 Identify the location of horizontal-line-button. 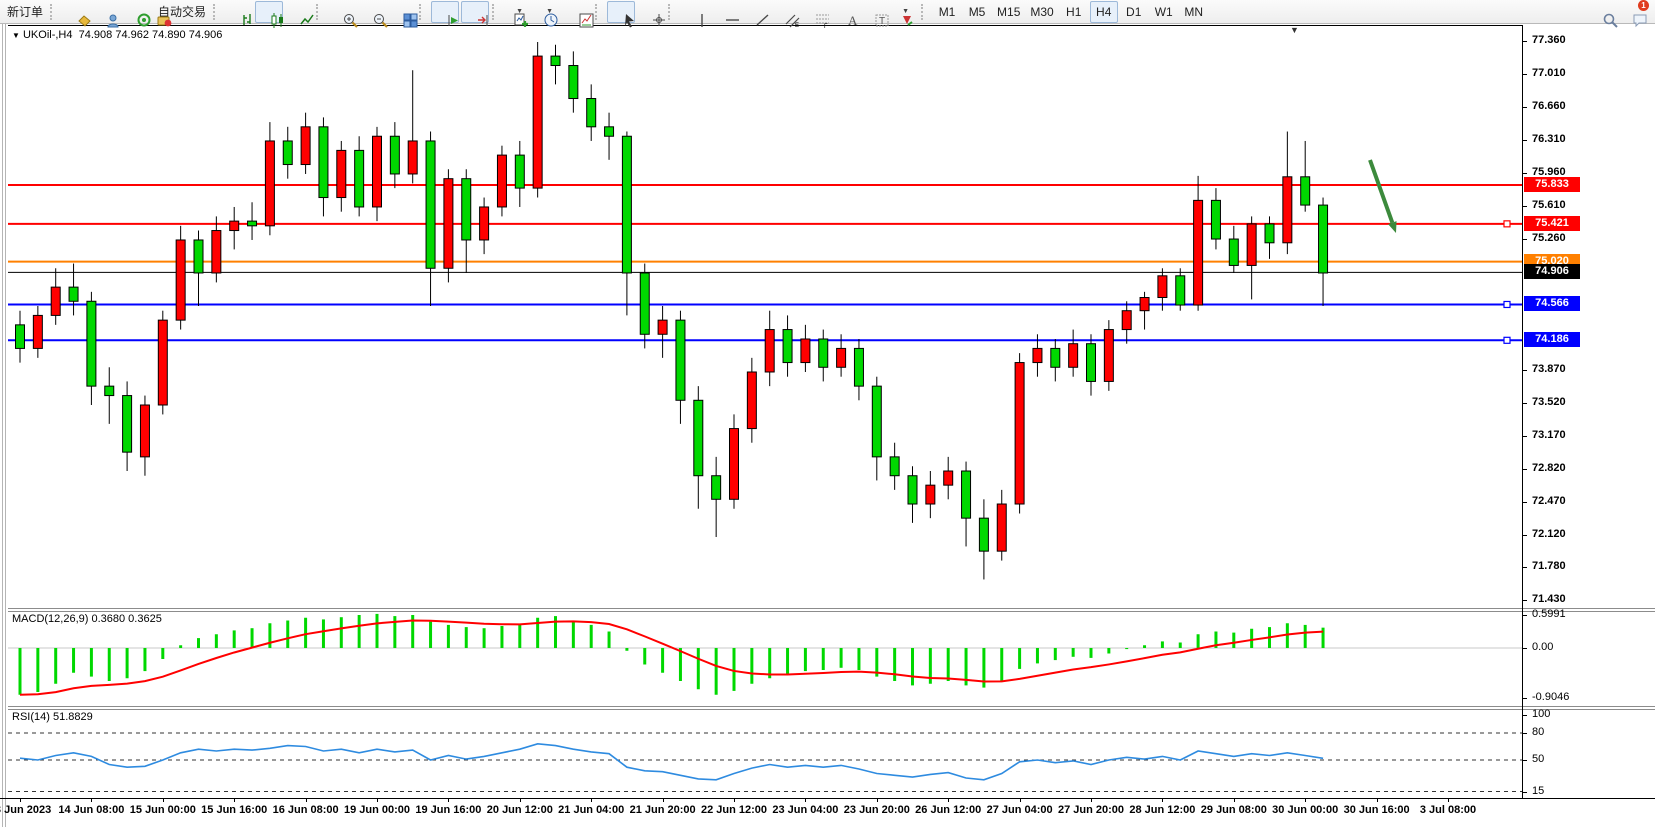
(725, 12).